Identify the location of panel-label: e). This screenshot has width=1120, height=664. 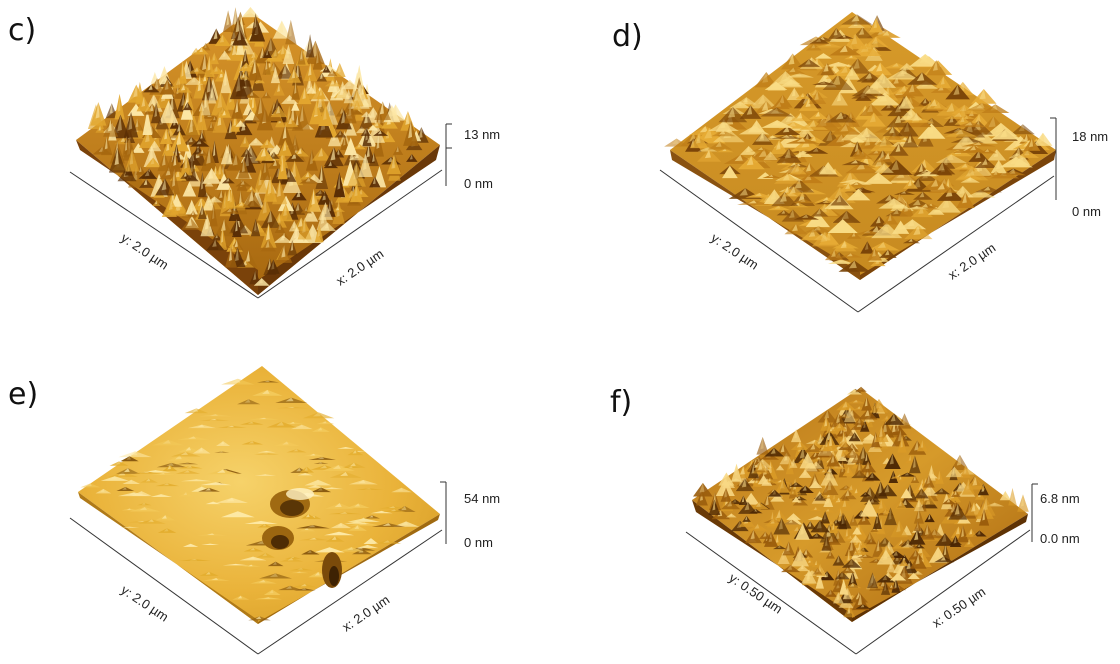
(23, 394).